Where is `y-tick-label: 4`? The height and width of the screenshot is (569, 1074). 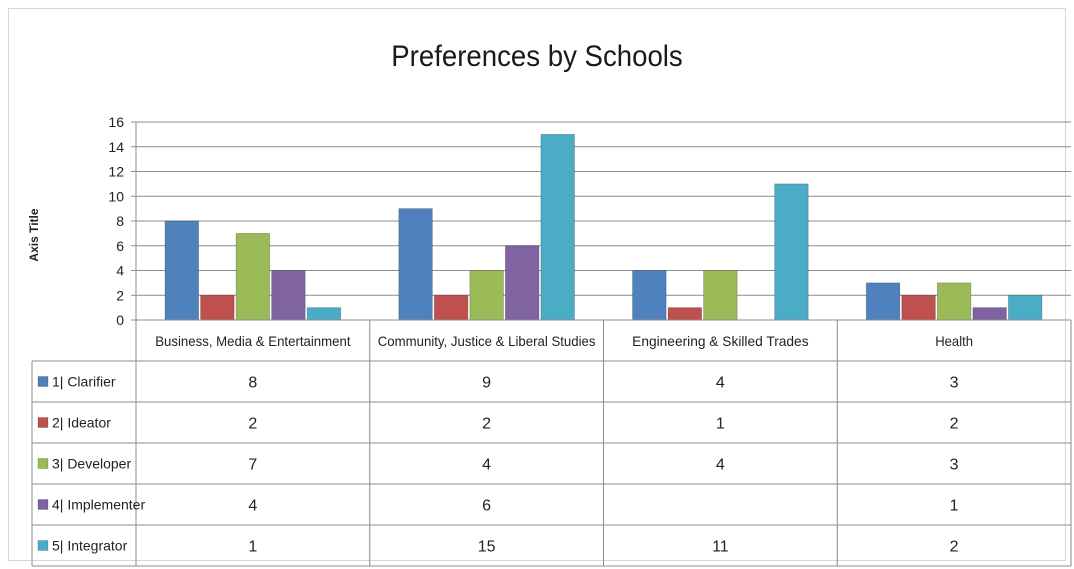 y-tick-label: 4 is located at coordinates (120, 271).